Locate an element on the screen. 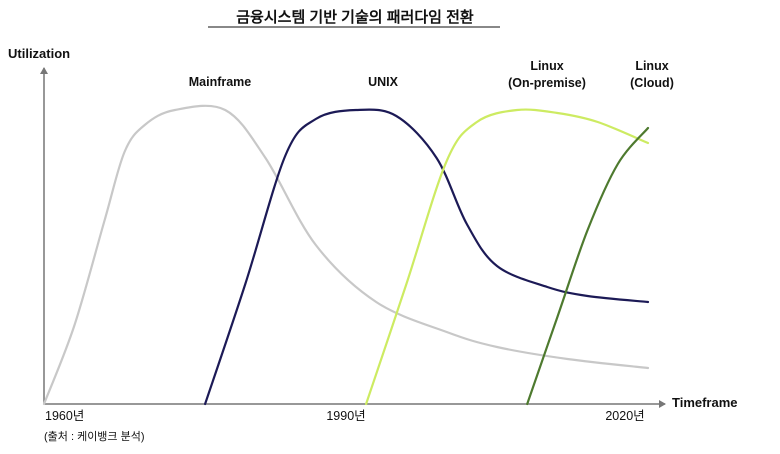 The width and height of the screenshot is (780, 454). series-label-unix: UNIX is located at coordinates (383, 82).